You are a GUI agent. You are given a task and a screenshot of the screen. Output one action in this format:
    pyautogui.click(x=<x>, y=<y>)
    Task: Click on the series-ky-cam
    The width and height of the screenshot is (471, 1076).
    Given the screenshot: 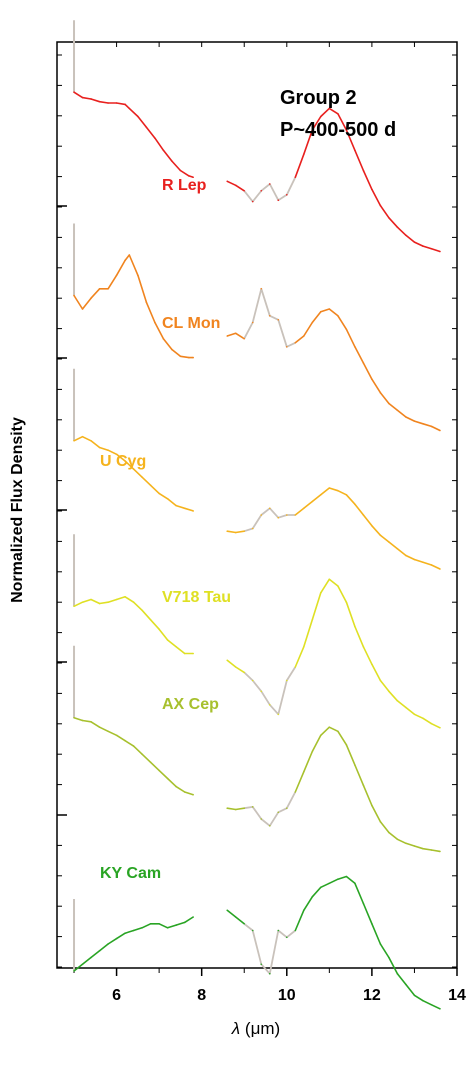 What is the action you would take?
    pyautogui.click(x=257, y=942)
    